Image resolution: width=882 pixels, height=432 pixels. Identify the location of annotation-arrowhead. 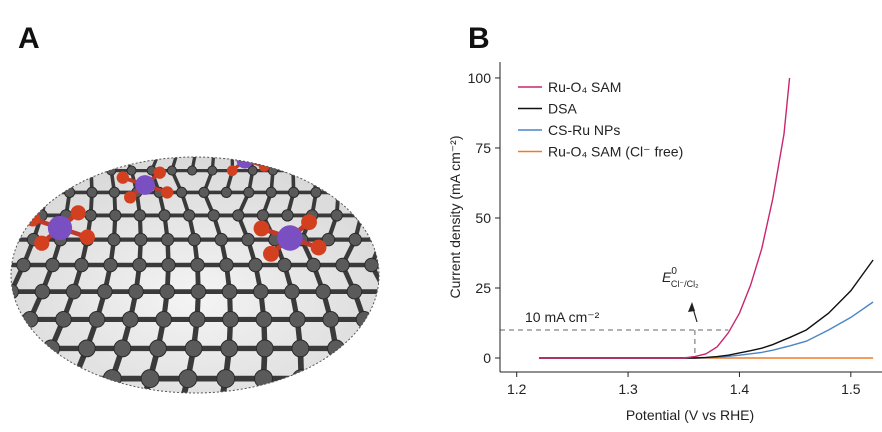
(691, 307).